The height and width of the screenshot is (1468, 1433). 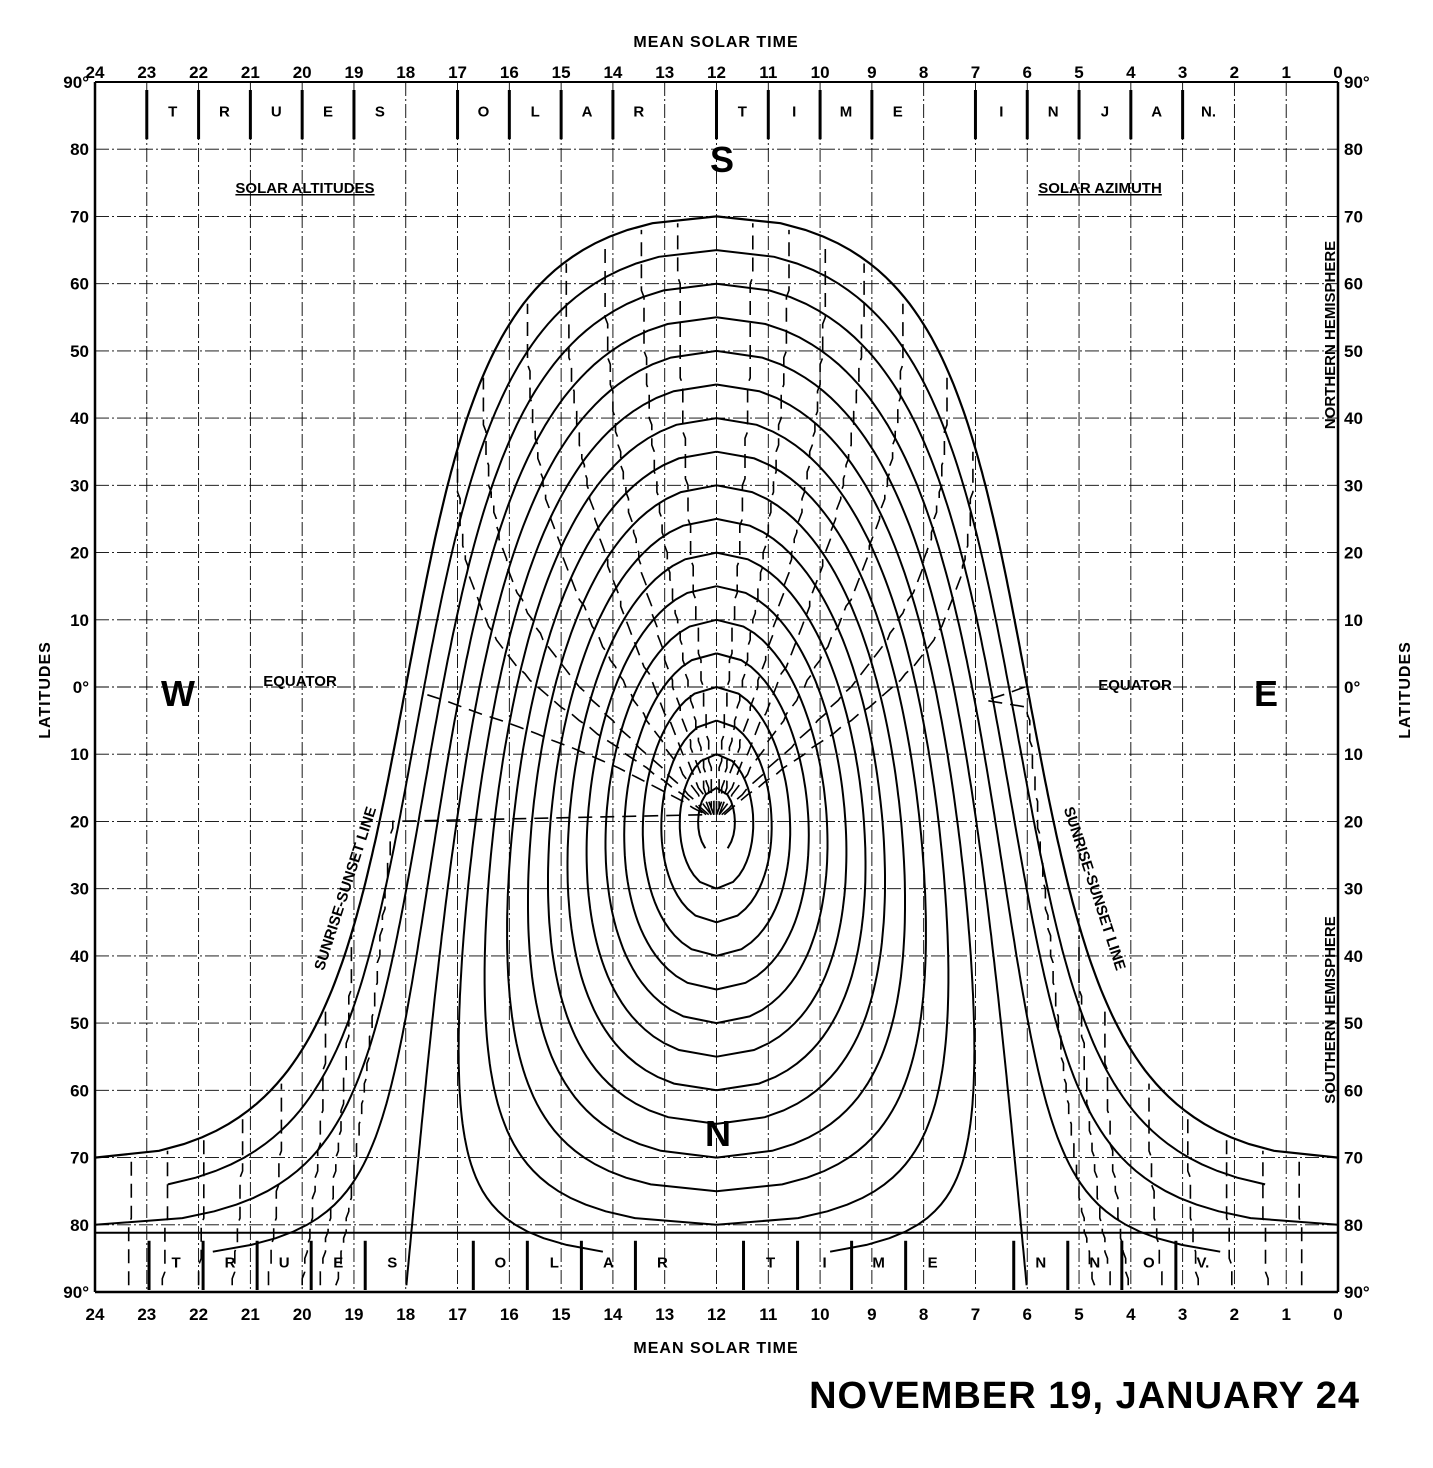 What do you see at coordinates (1131, 72) in the screenshot?
I see `top-hour-tick-label: 4` at bounding box center [1131, 72].